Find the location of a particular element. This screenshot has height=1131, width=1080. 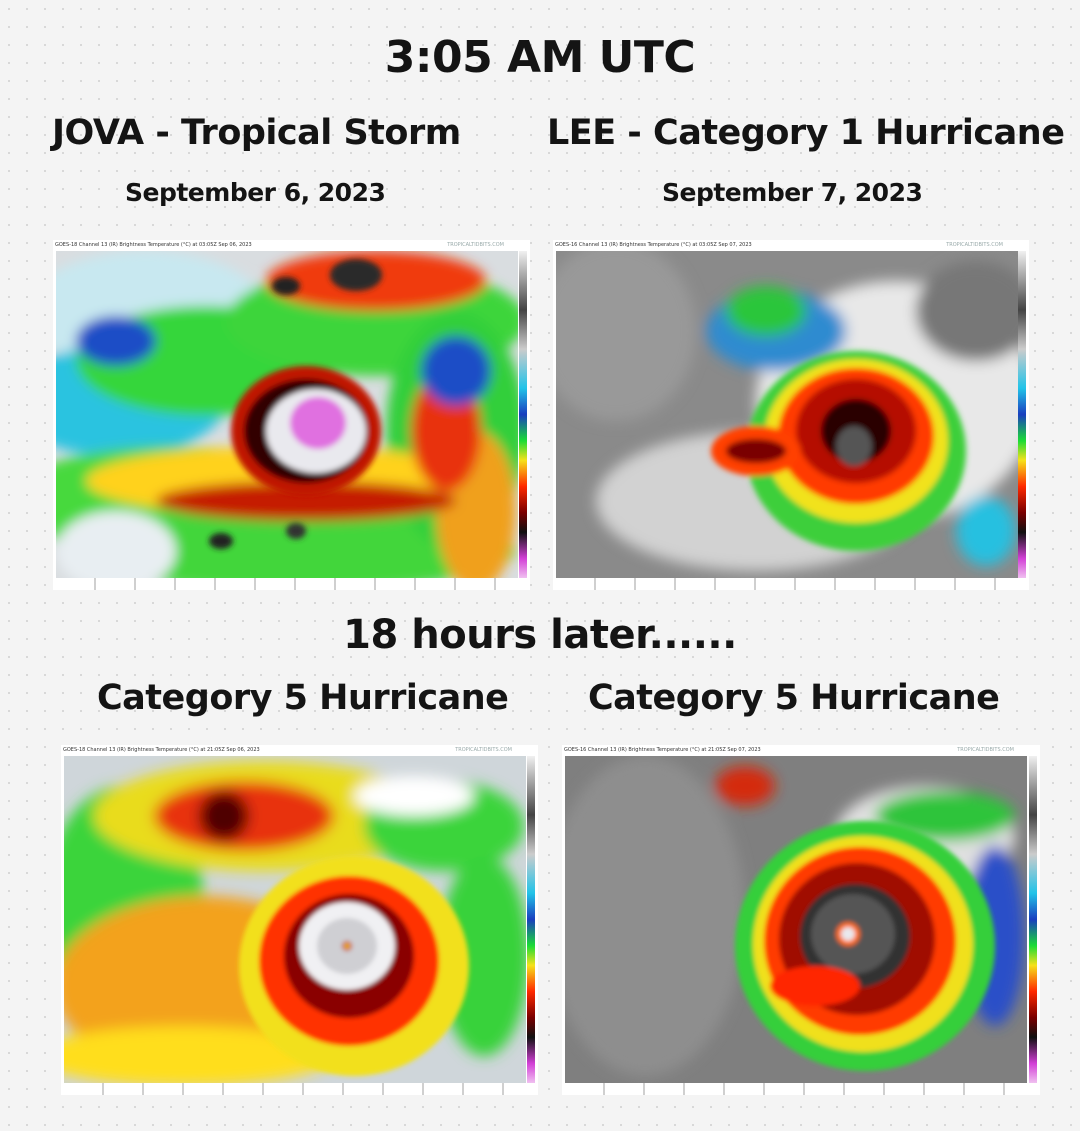

lee-after-status: Category 5 Hurricane is located at coordinates (794, 698).